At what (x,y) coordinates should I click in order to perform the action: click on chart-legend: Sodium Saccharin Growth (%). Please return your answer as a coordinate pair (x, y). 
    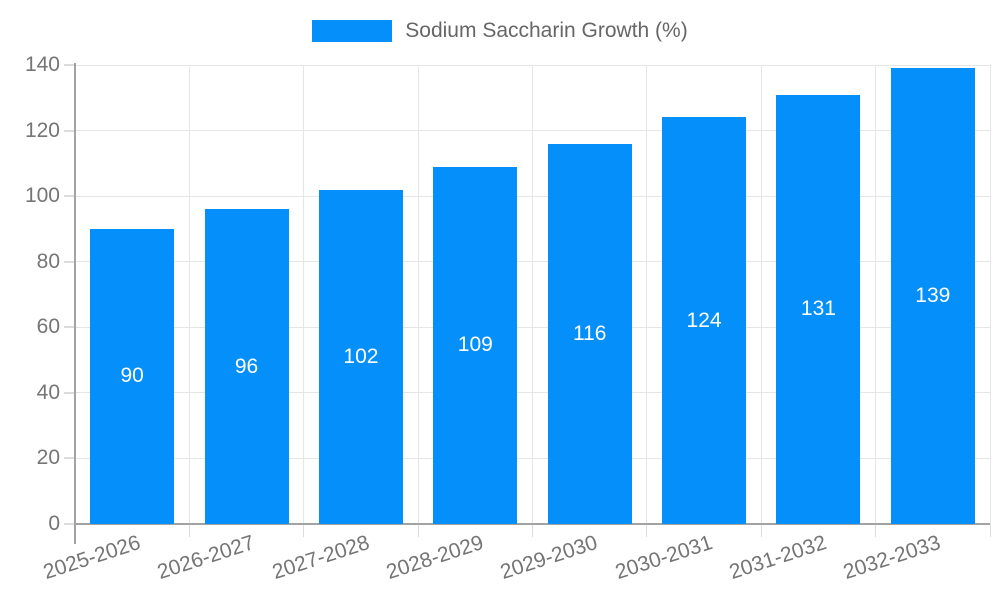
    Looking at the image, I should click on (500, 31).